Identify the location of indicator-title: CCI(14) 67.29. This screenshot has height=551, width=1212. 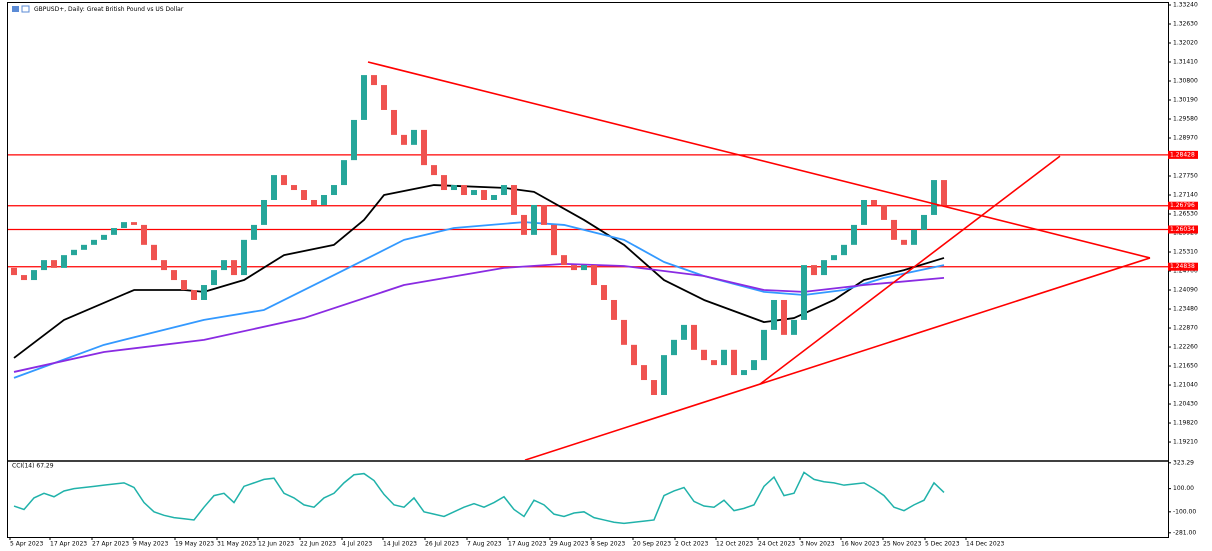
(33, 466).